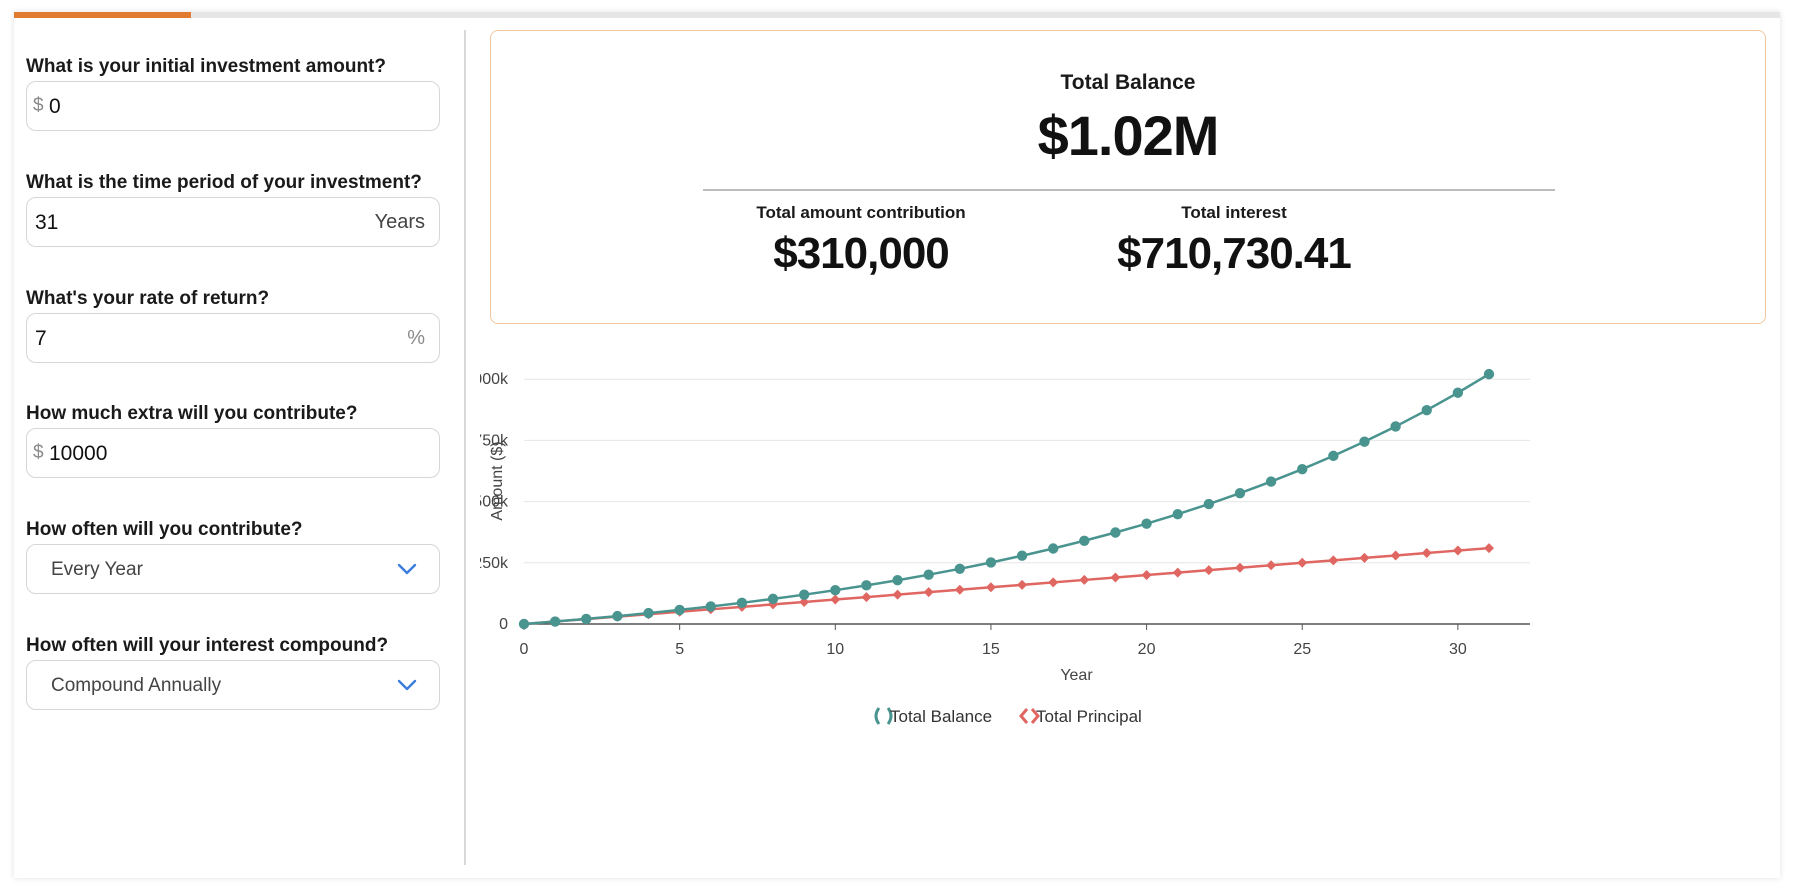  Describe the element at coordinates (233, 685) in the screenshot. I see `compound-frequency-select: Compound Annually` at that location.